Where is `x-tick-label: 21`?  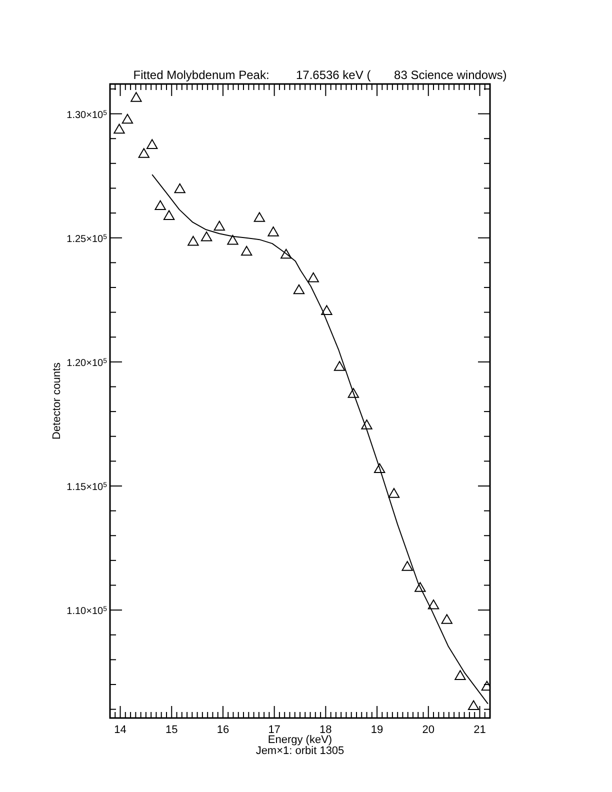 x-tick-label: 21 is located at coordinates (480, 730).